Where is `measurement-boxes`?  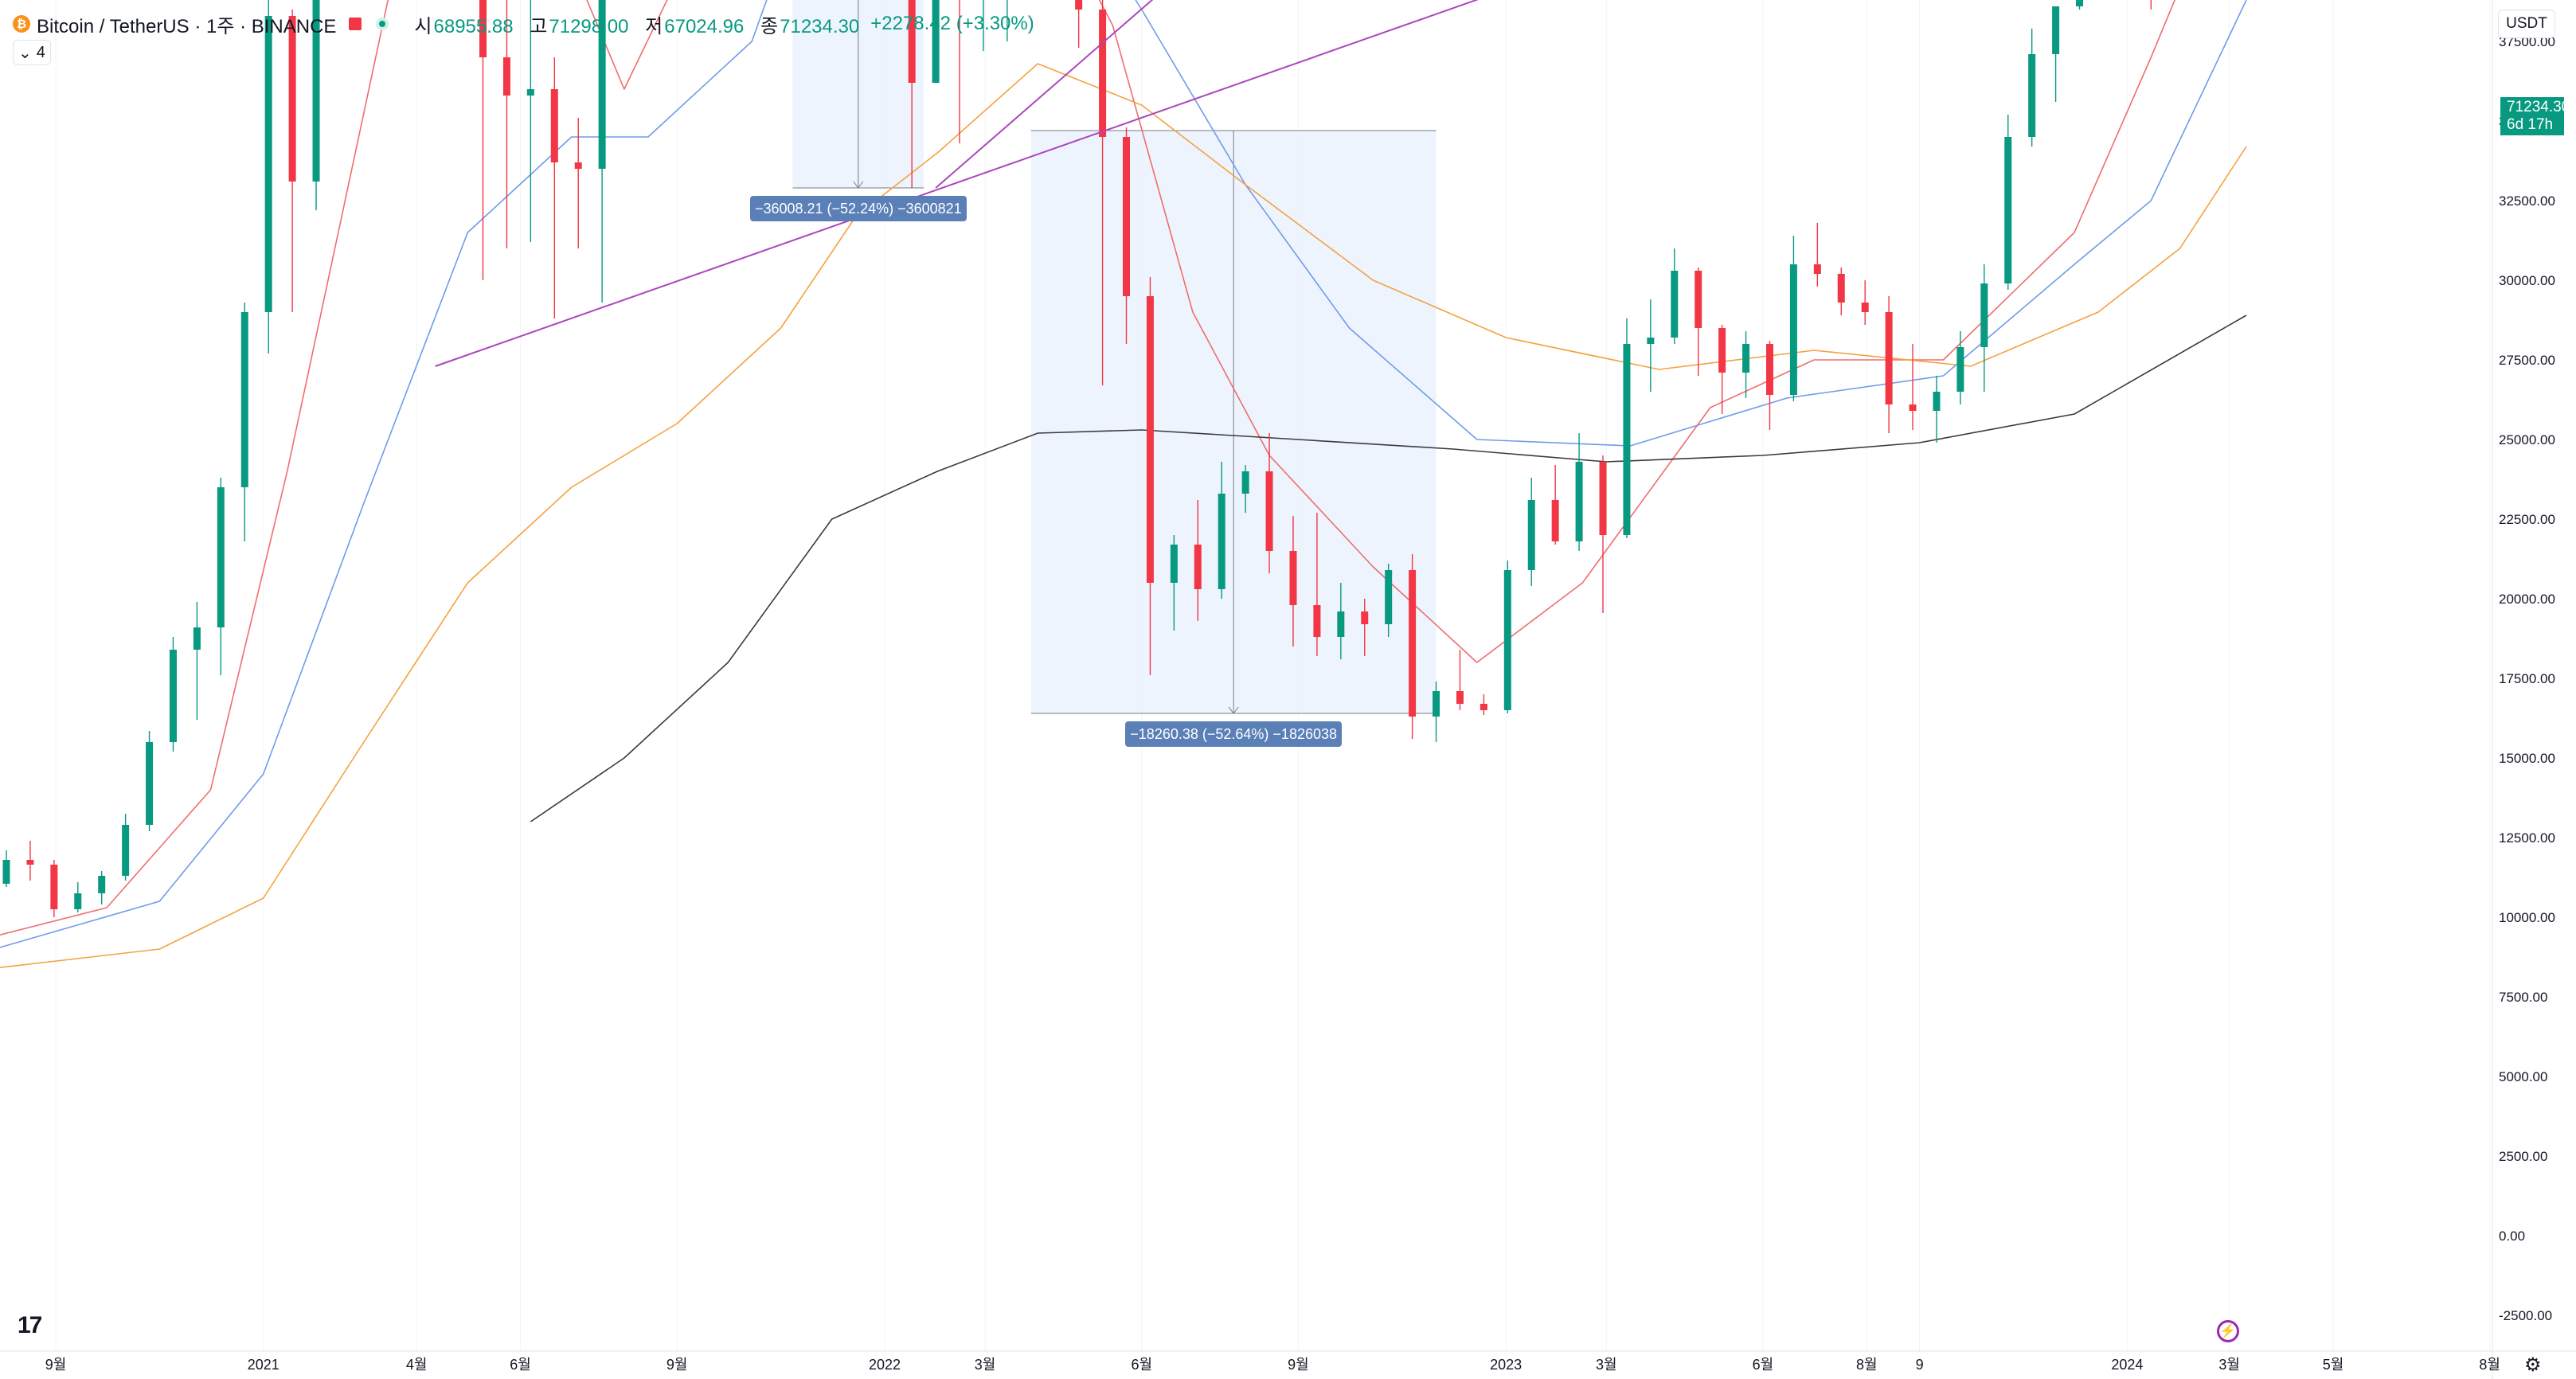 measurement-boxes is located at coordinates (1114, 357).